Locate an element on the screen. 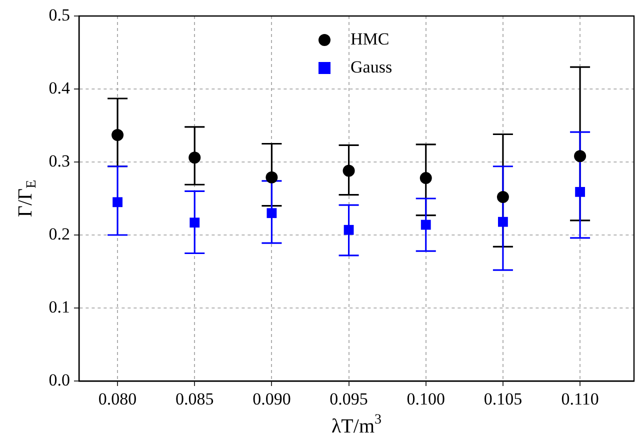  y-tick-label: 0.1 is located at coordinates (59, 306).